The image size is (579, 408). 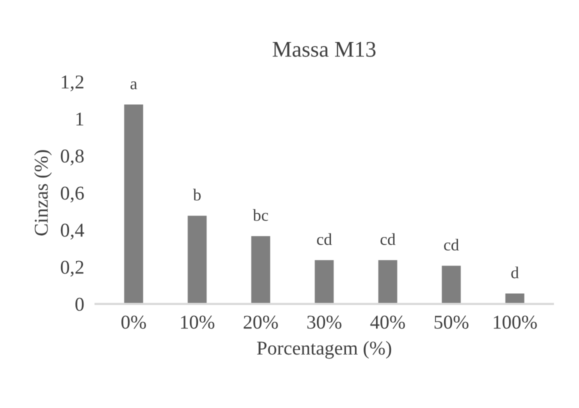 What do you see at coordinates (72, 158) in the screenshot?
I see `y-tick-label: 0,8` at bounding box center [72, 158].